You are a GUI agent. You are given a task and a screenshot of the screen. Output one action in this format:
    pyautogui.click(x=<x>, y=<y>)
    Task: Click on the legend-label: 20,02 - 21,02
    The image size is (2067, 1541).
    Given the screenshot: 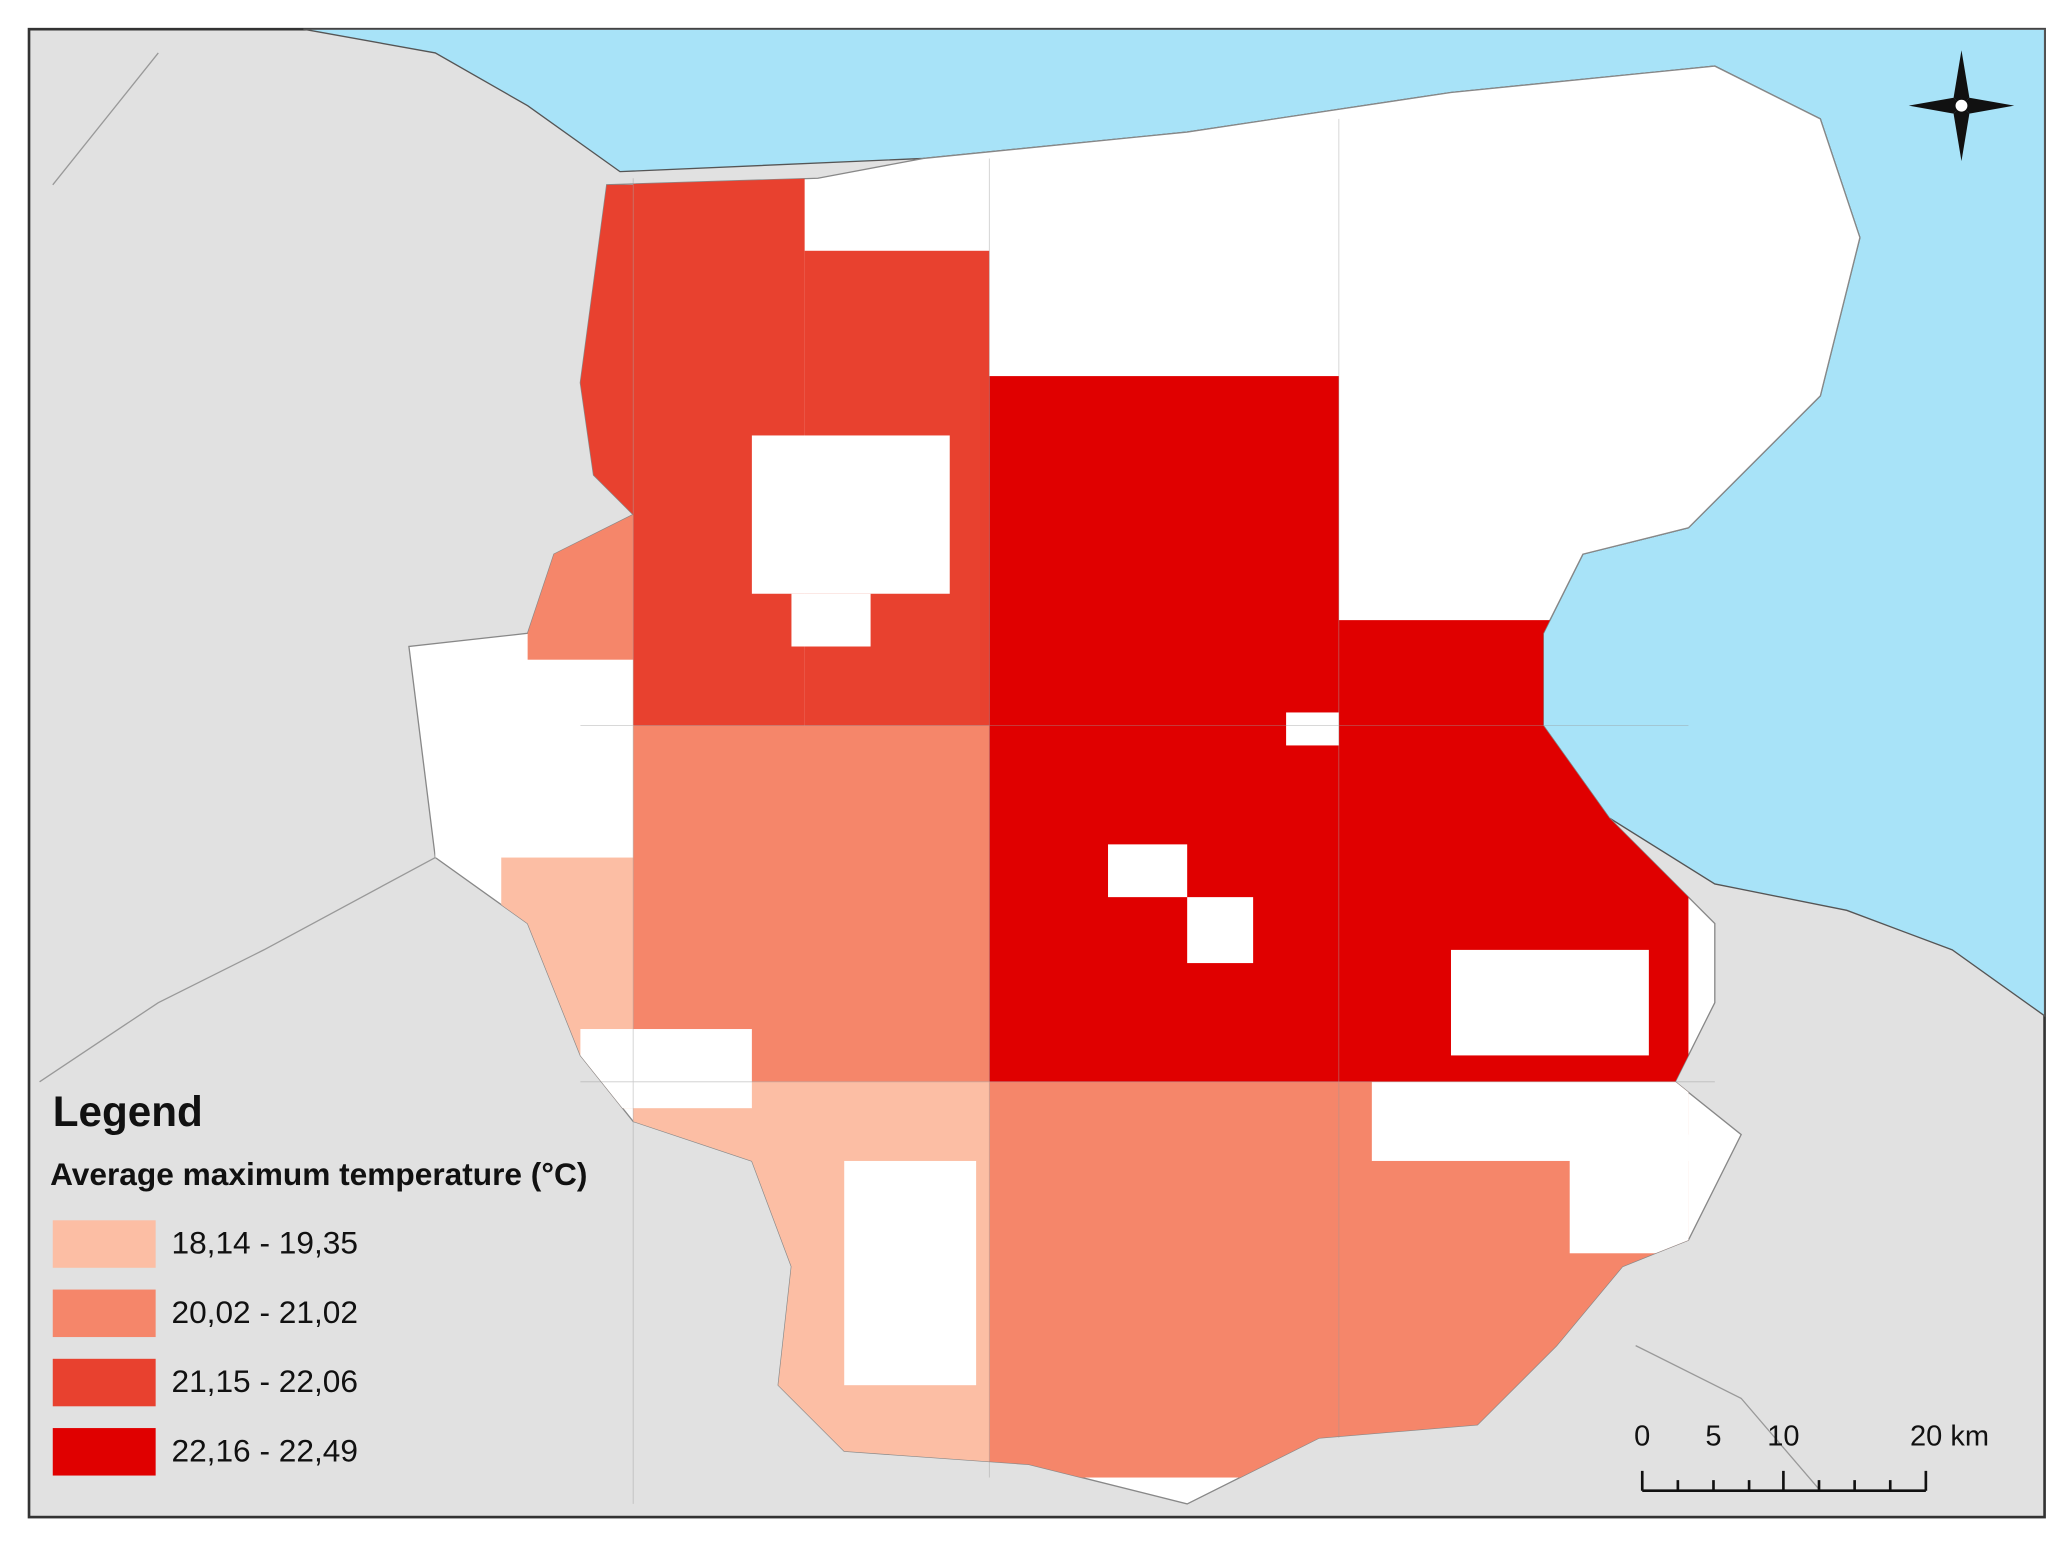 What is the action you would take?
    pyautogui.click(x=264, y=1312)
    